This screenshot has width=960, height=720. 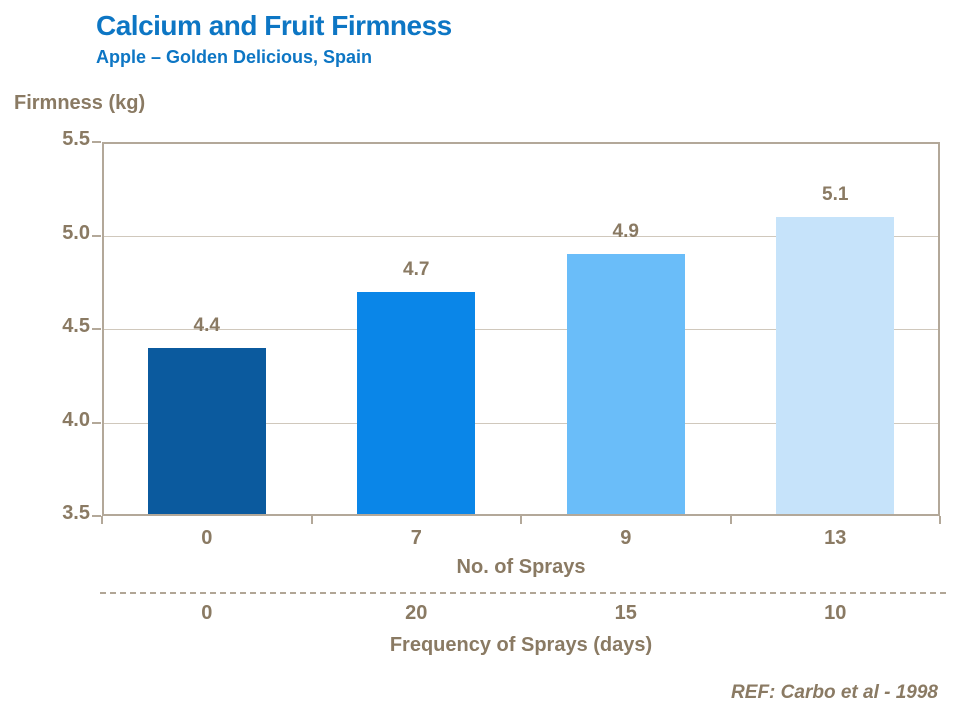 I want to click on y-tick-label: 3.5, so click(x=76, y=513).